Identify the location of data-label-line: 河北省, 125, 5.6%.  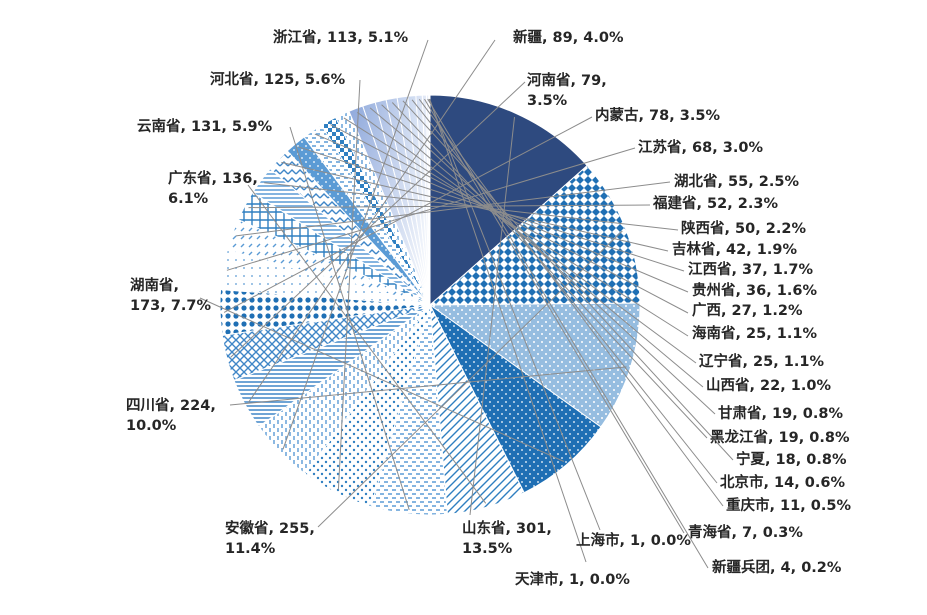
(278, 79).